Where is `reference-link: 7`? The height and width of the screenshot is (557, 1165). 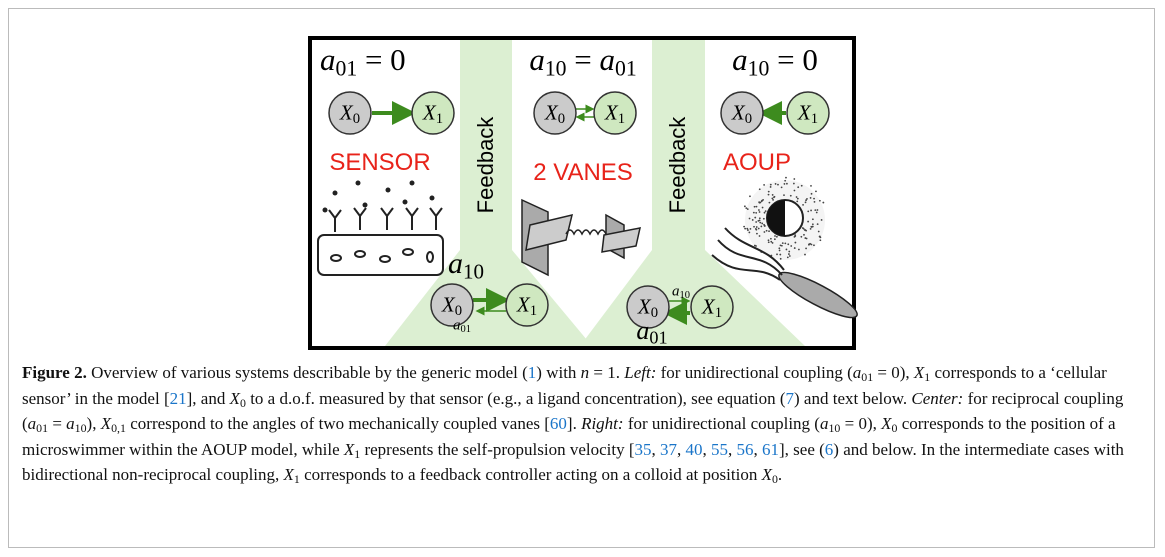 reference-link: 7 is located at coordinates (790, 398).